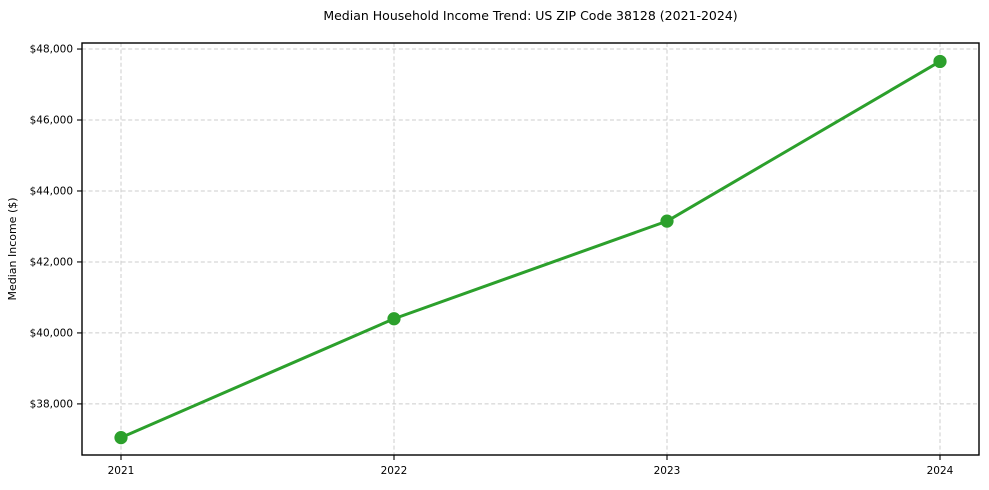  I want to click on y-tick-label: $42,000, so click(51, 263).